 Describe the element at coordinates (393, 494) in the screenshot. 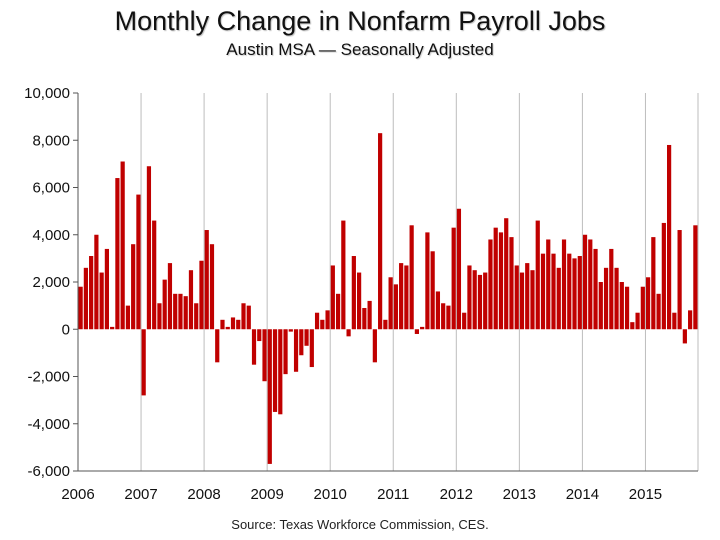

I see `x-tick-label: 2011` at that location.